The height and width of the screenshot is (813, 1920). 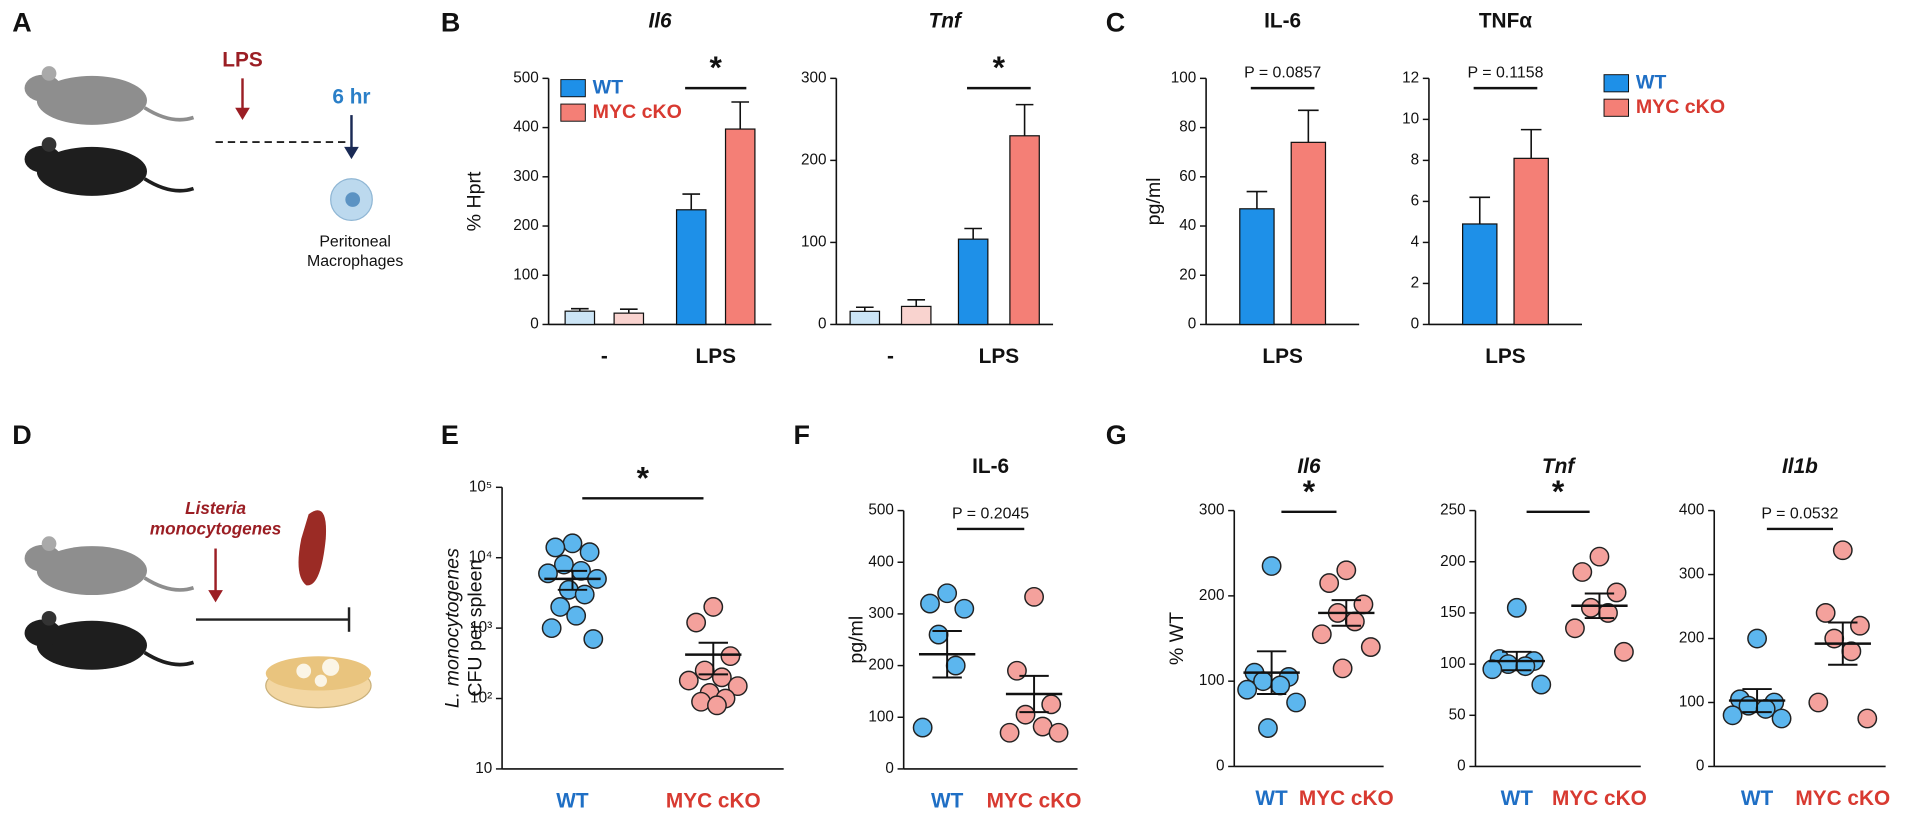 What do you see at coordinates (481, 627) in the screenshot?
I see `y-tick-label: 10³` at bounding box center [481, 627].